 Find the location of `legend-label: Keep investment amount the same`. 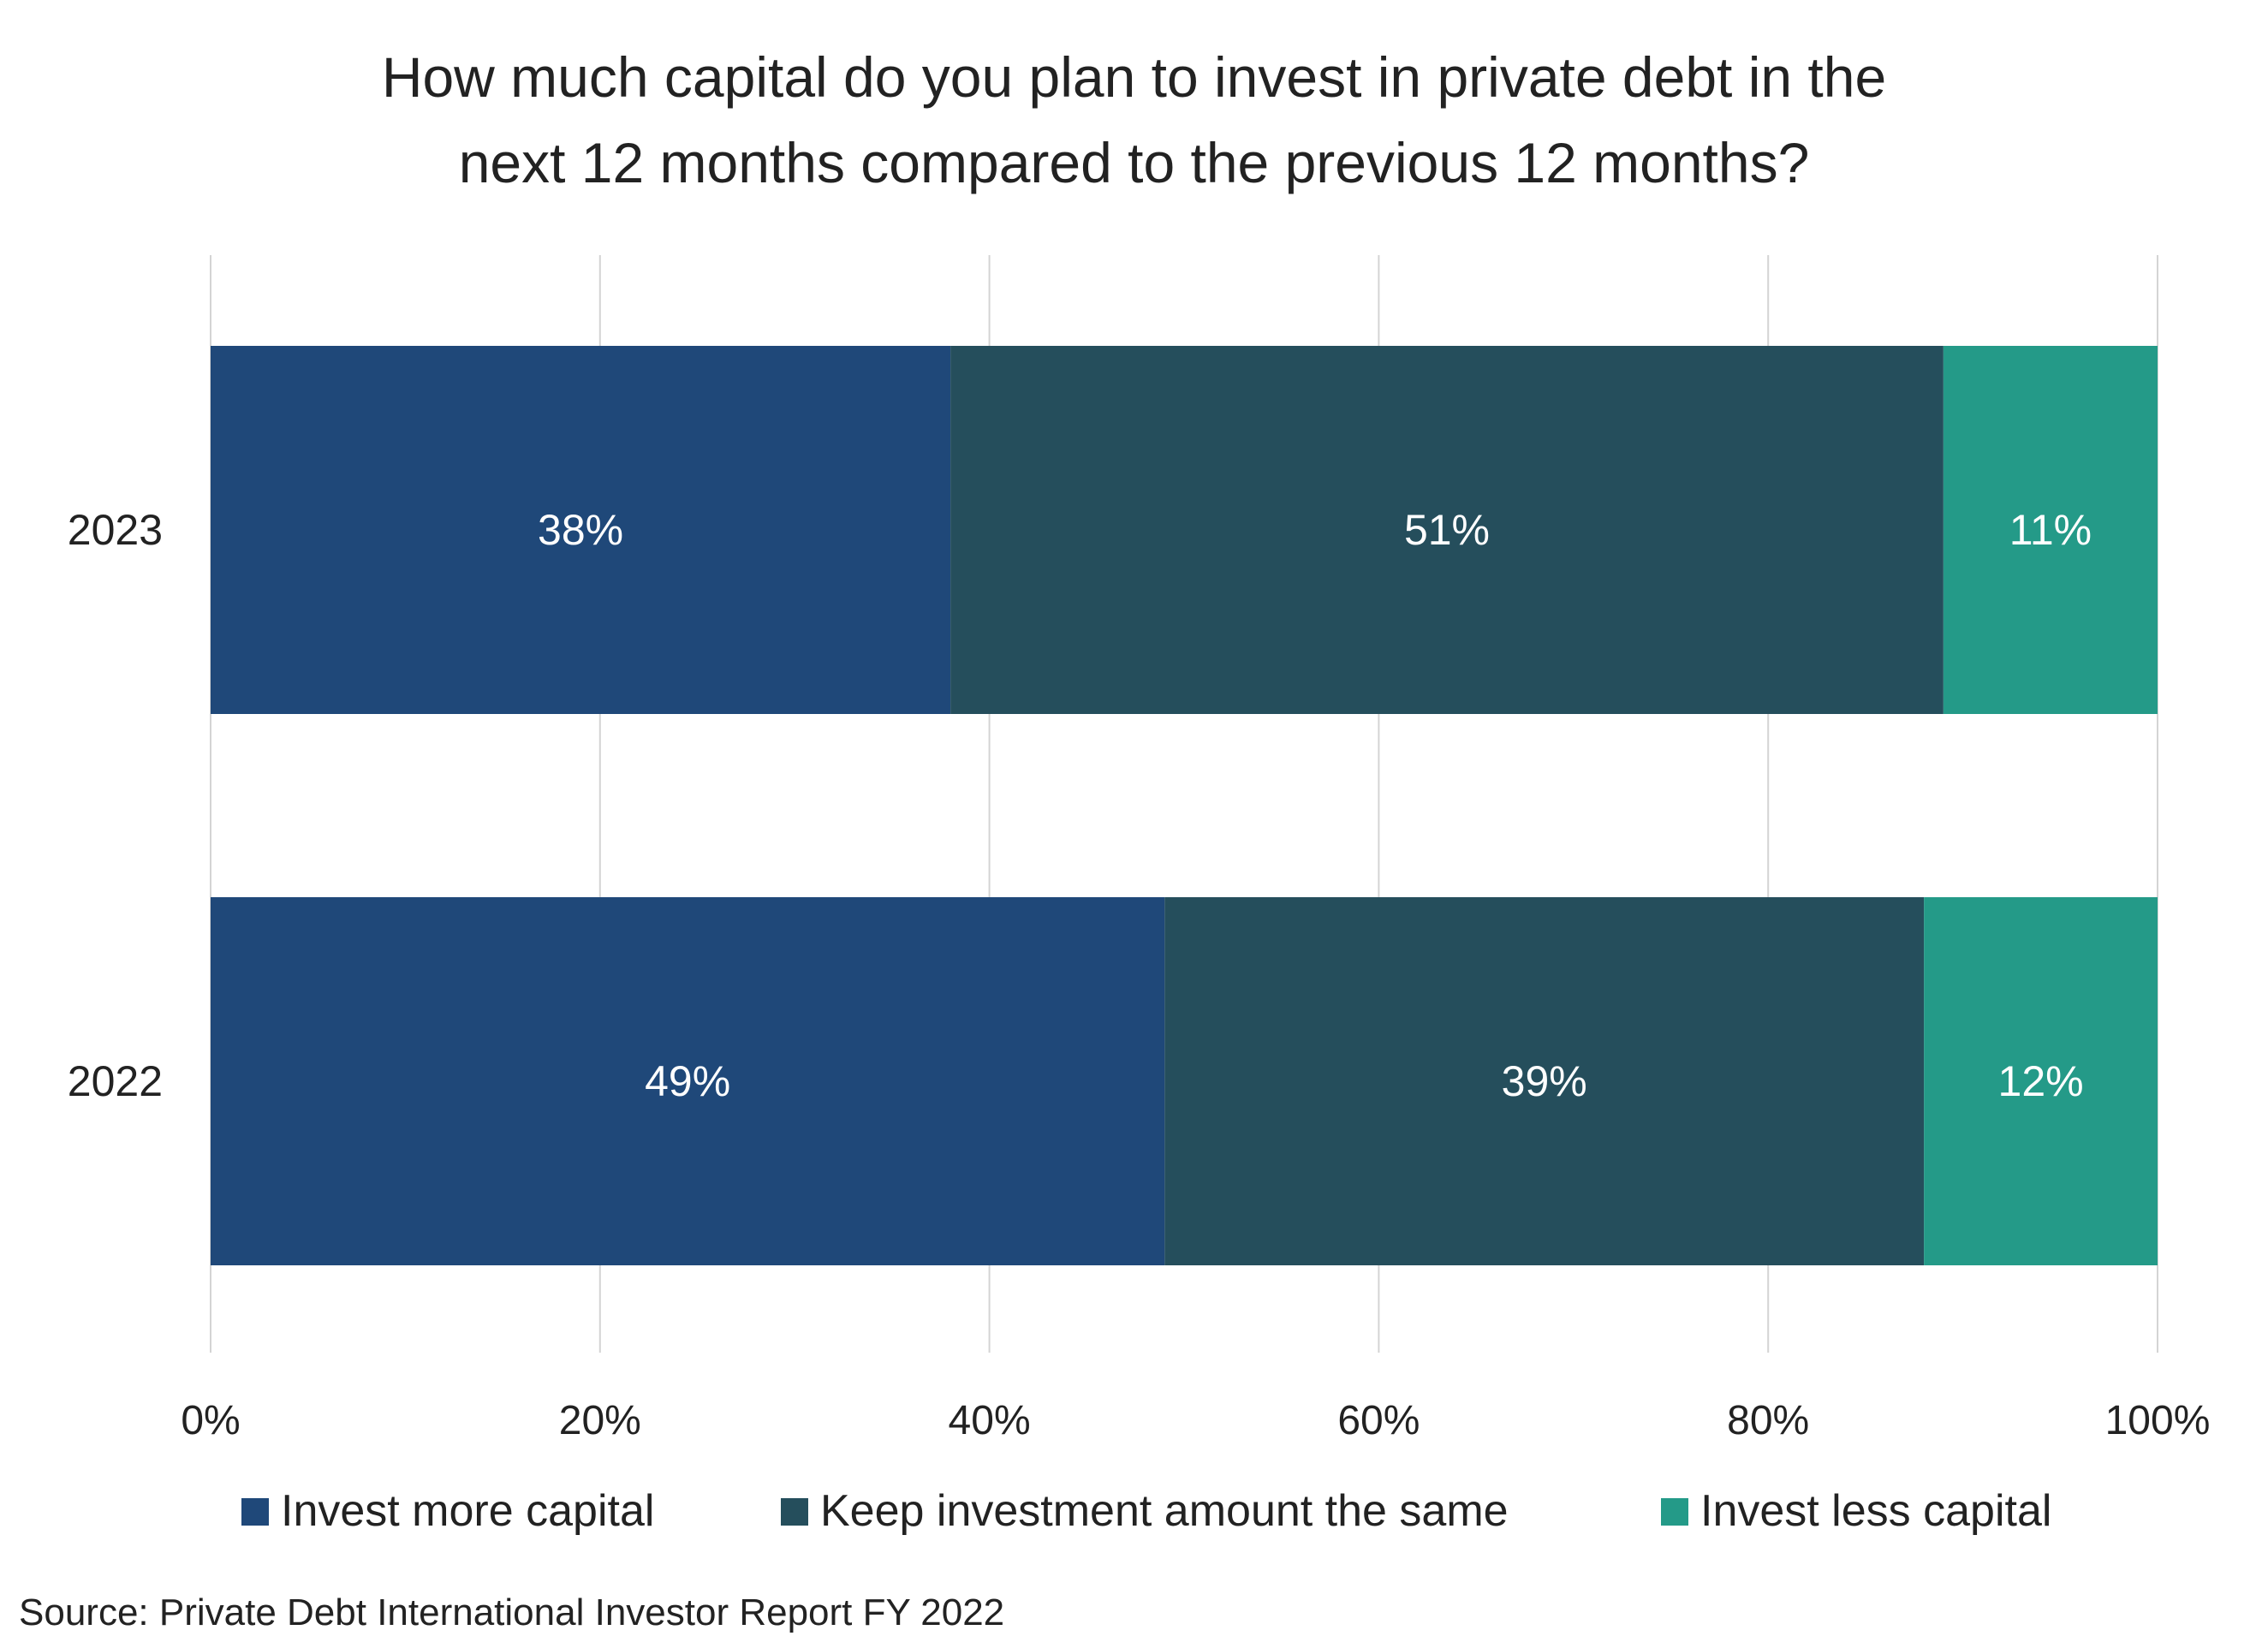

legend-label: Keep investment amount the same is located at coordinates (1164, 1511).